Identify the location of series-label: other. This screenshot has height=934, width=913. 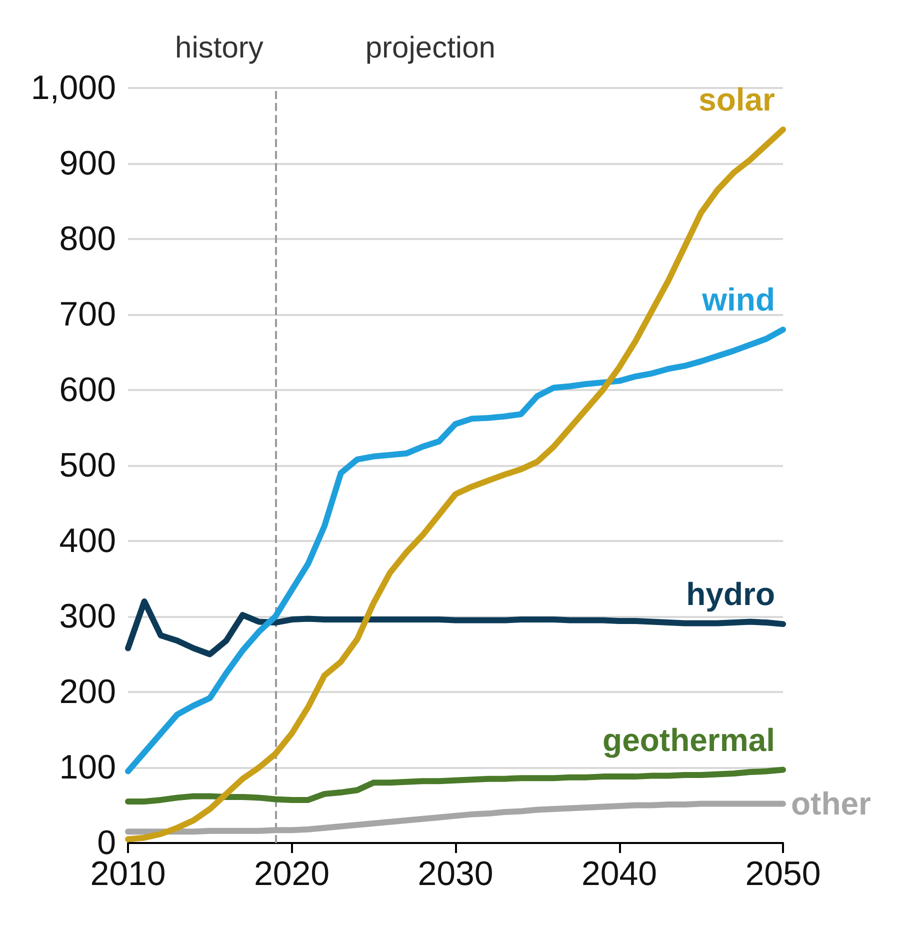
(831, 804).